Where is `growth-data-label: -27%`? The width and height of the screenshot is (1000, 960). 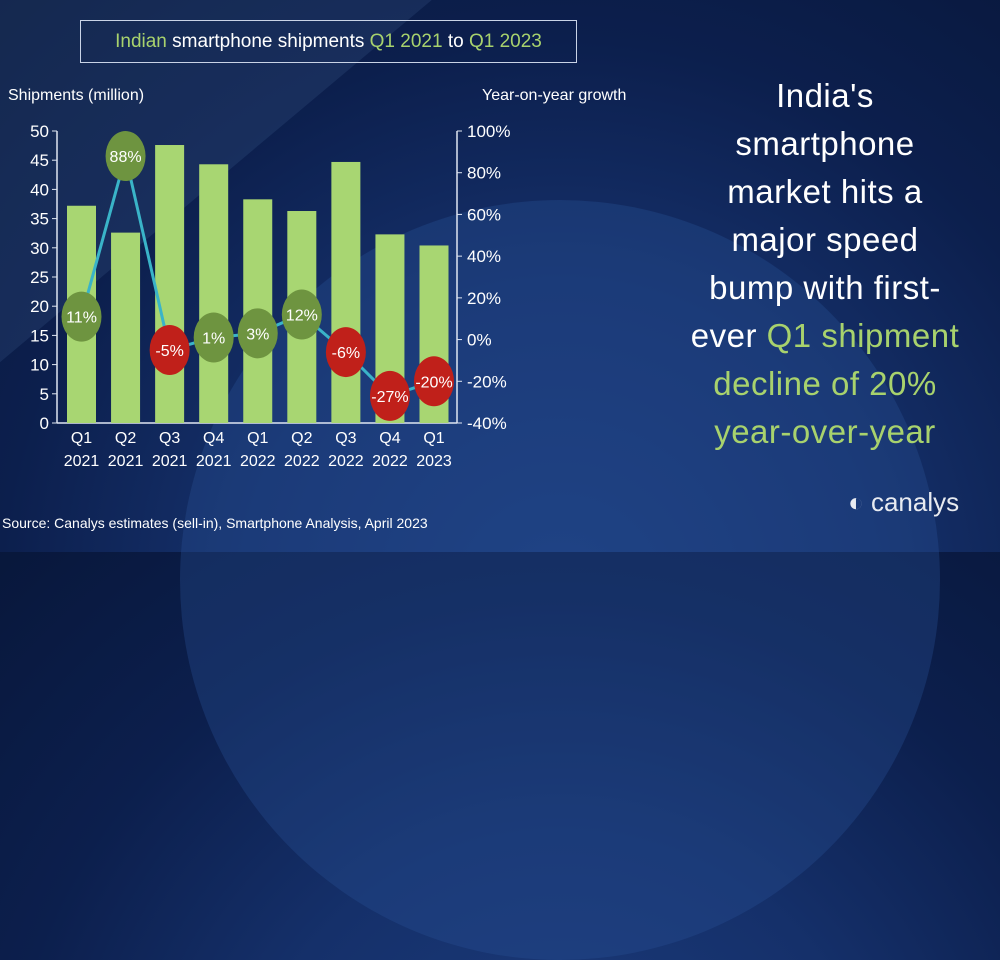 growth-data-label: -27% is located at coordinates (389, 397).